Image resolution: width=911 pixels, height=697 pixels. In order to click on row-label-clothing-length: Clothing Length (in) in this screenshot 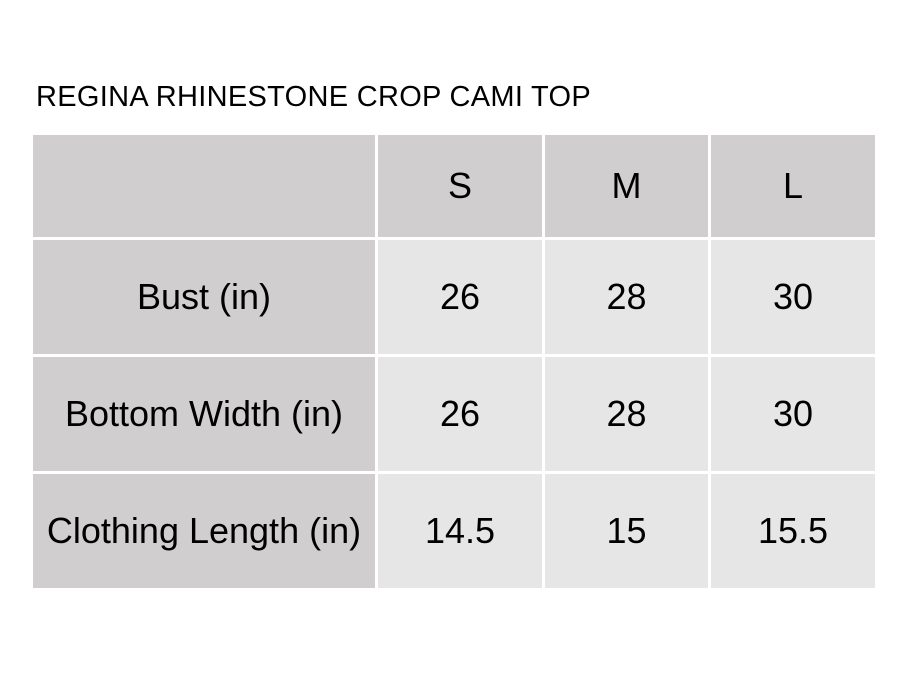, I will do `click(204, 531)`.